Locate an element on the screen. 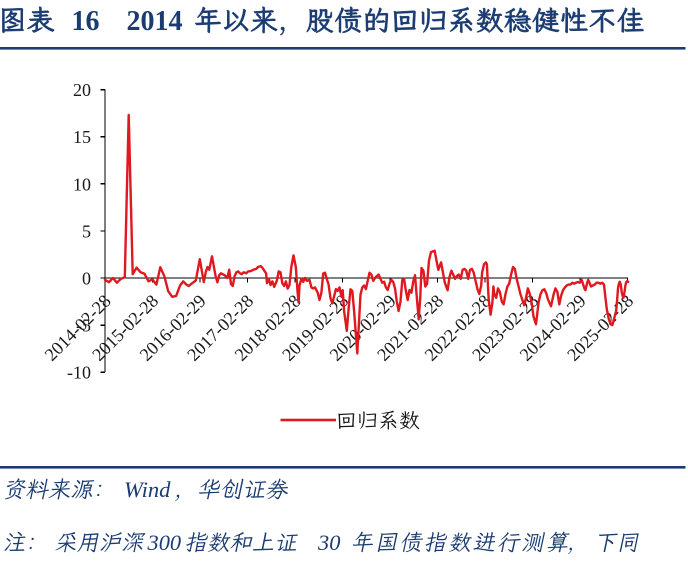 This screenshot has height=563, width=688. svg-text: 20 is located at coordinates (82, 90).